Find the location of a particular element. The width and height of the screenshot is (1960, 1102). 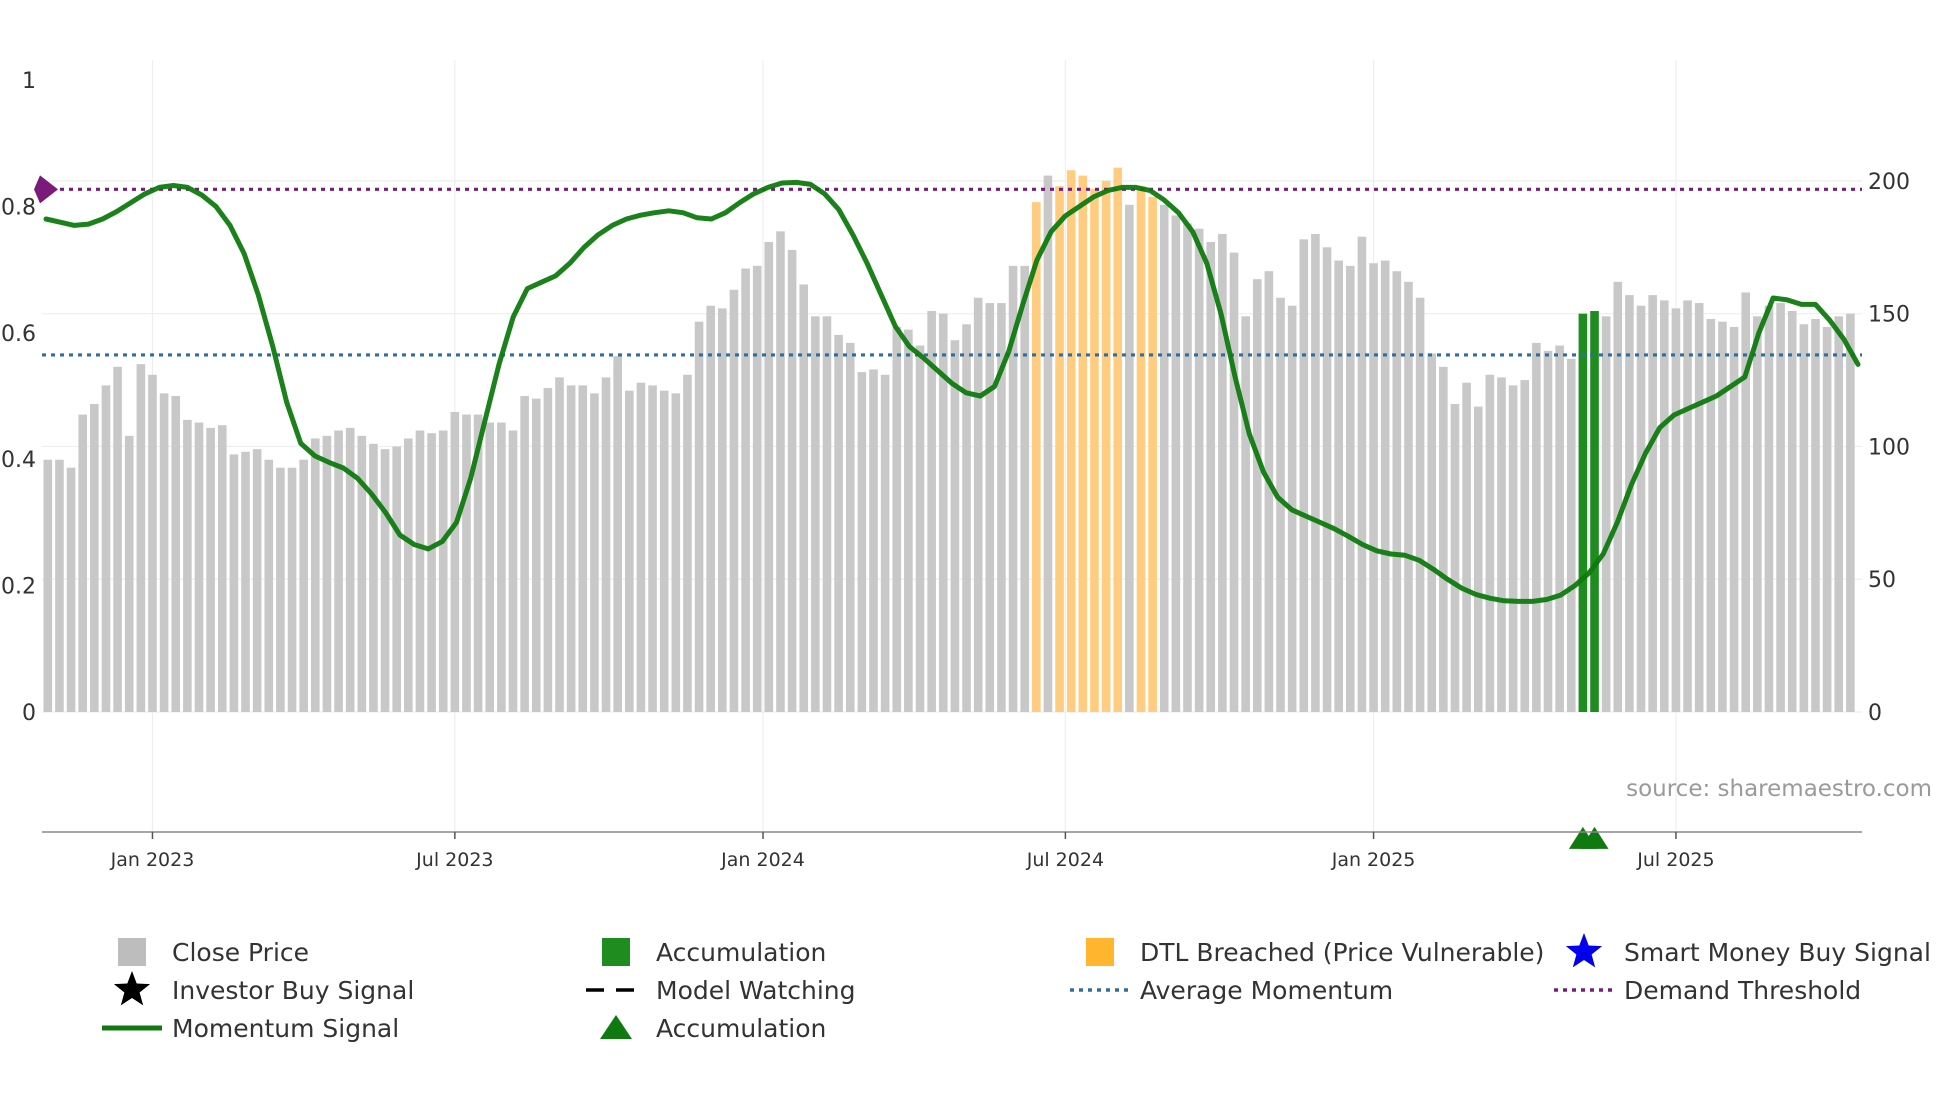

legend-item: Momentum Signal is located at coordinates (250, 1028).